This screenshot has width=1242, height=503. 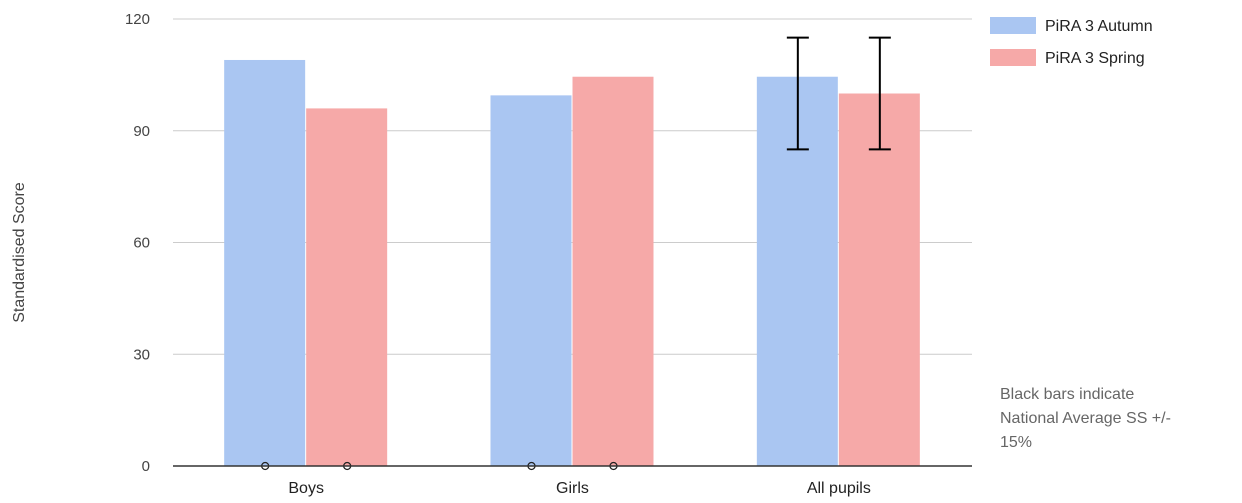 I want to click on x-axis-labels: Boys Girls All pupils, so click(x=579, y=488).